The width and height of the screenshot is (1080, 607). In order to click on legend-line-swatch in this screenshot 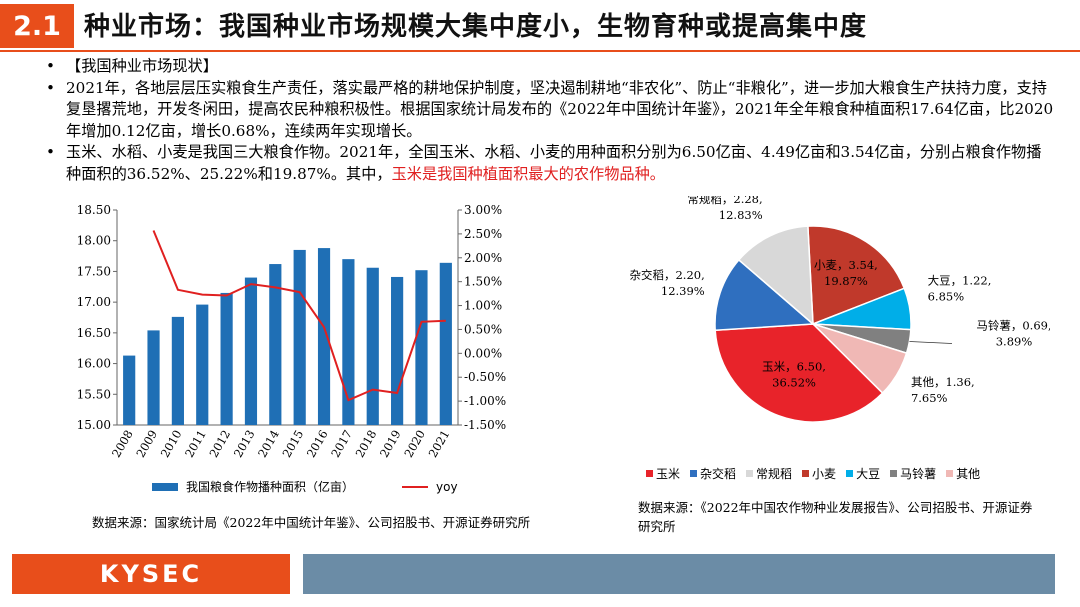, I will do `click(415, 486)`.